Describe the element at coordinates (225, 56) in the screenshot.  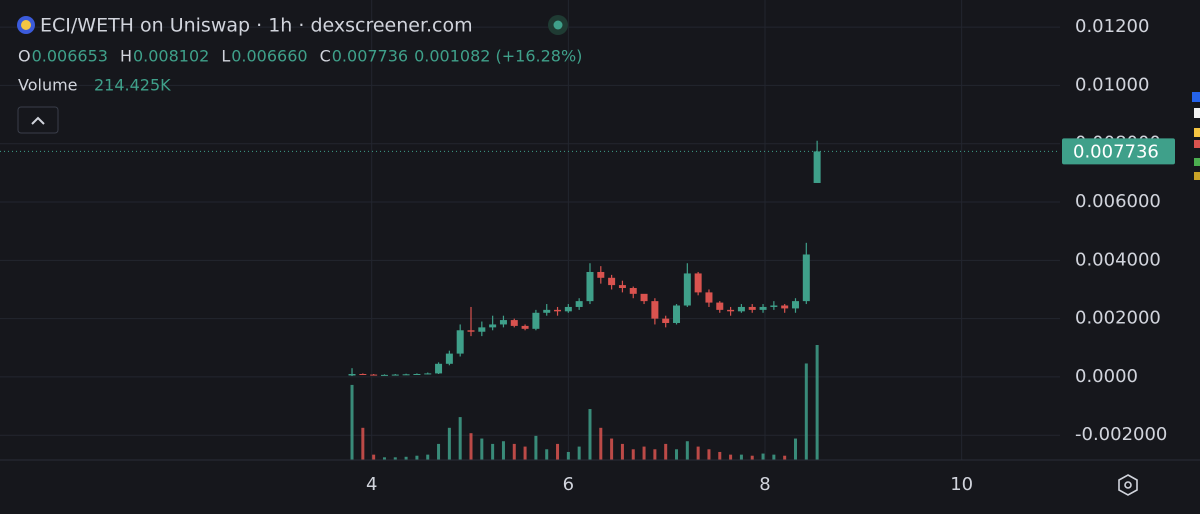
I see `legend-key: L` at that location.